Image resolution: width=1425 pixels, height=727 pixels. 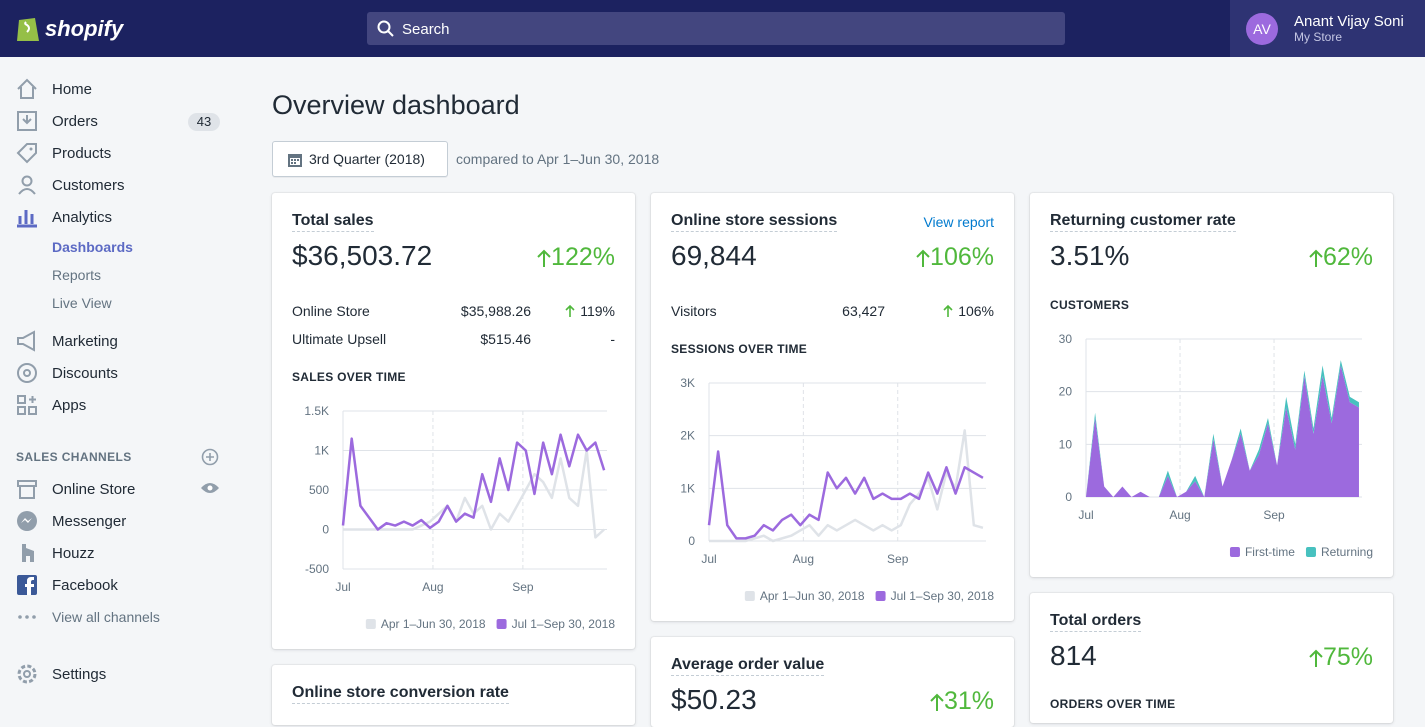 I want to click on sub-nav-item: Live View, so click(x=82, y=303).